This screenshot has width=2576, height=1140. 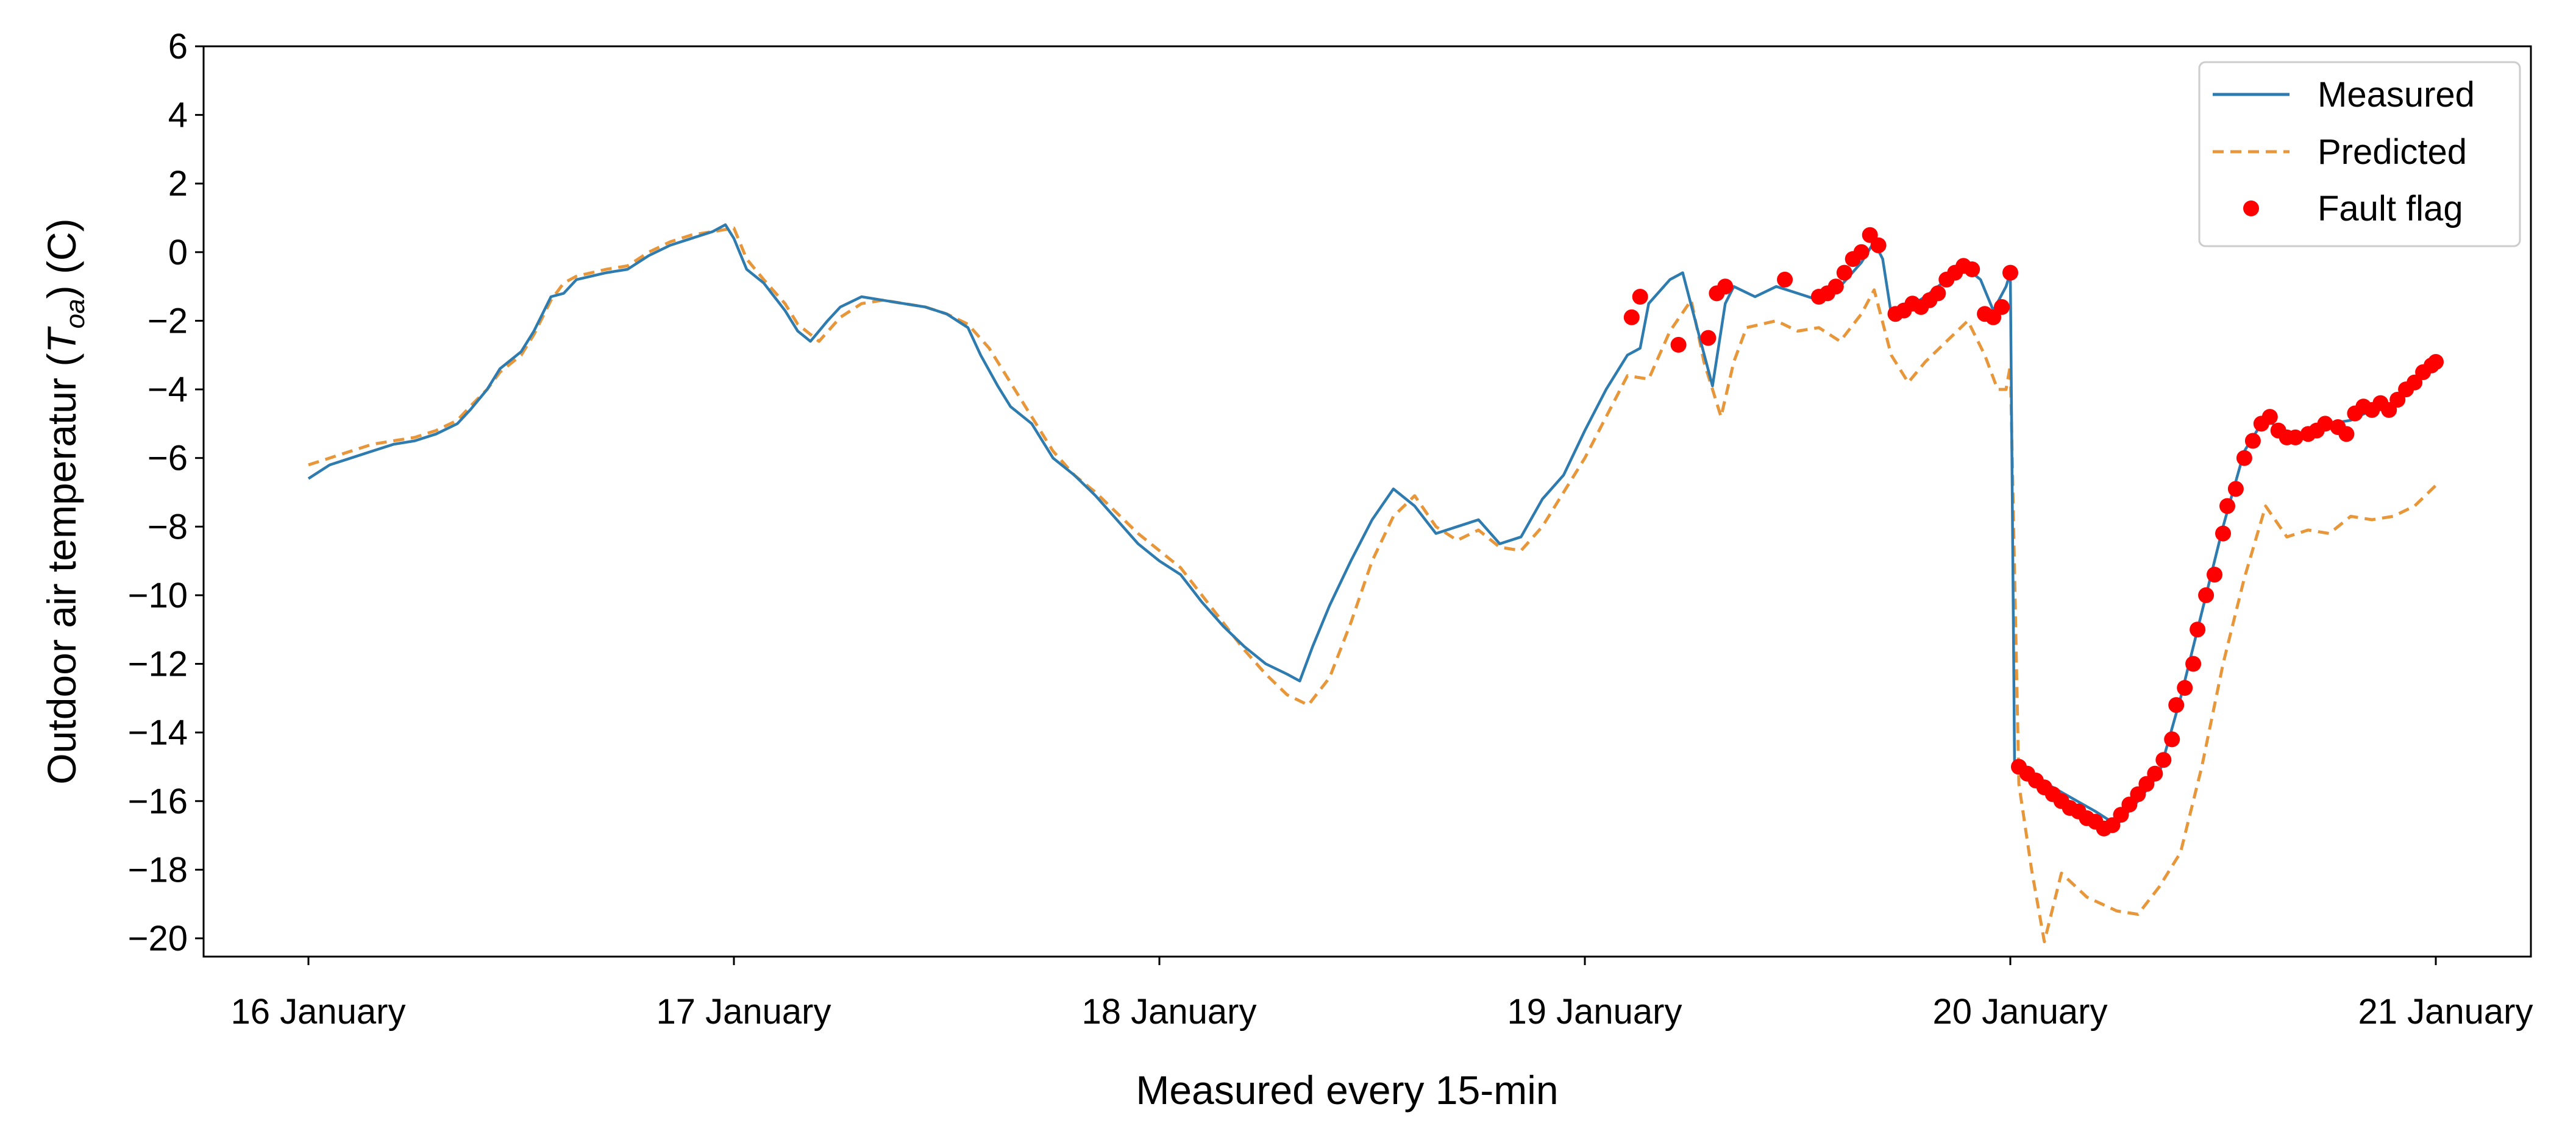 I want to click on y-tick-label: 6, so click(x=178, y=46).